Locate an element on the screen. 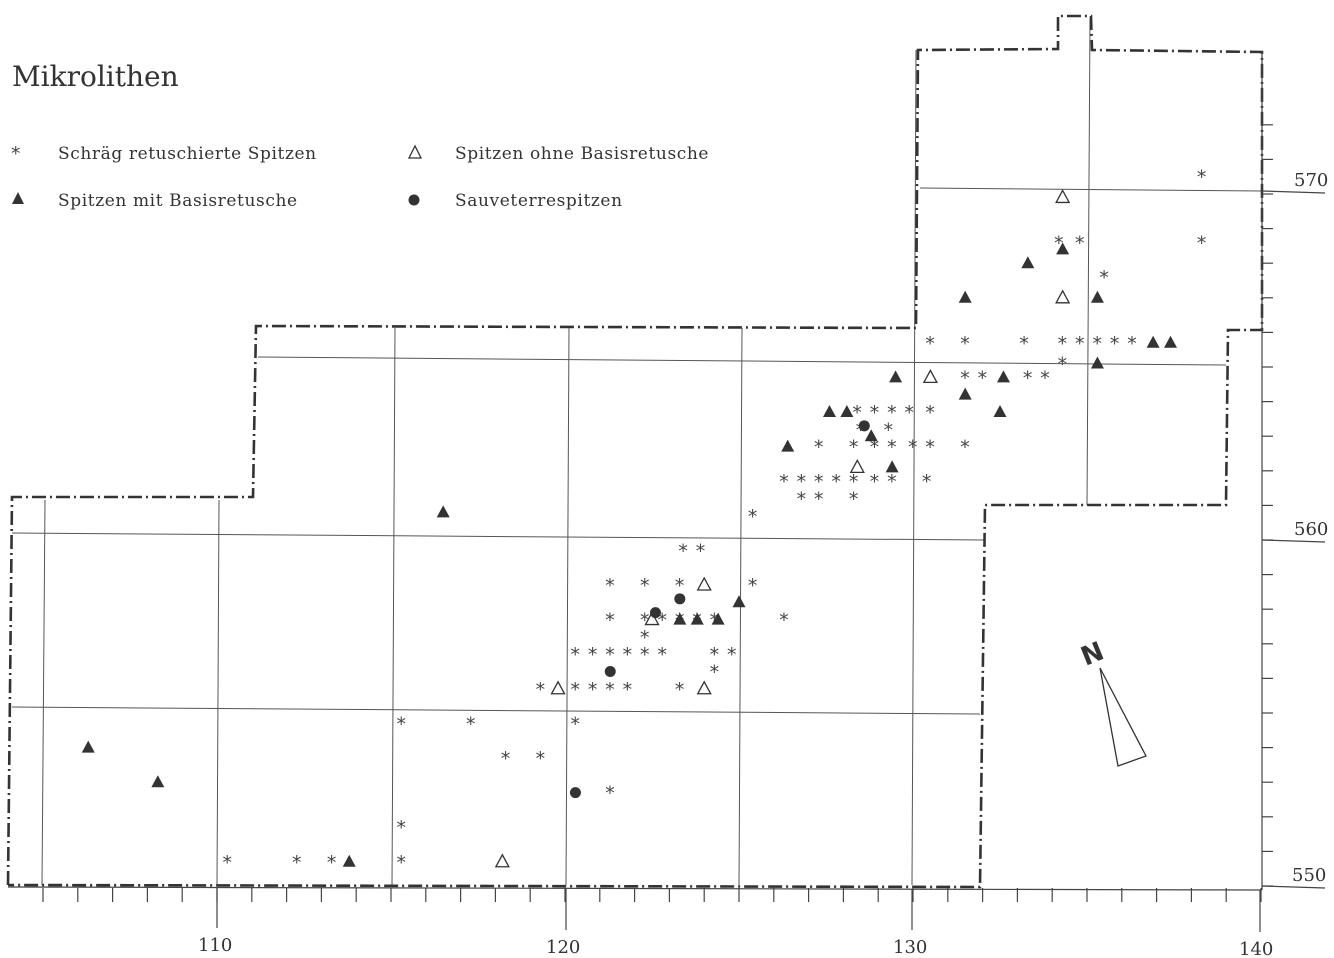 Image resolution: width=1334 pixels, height=958 pixels. legend-label-star: Schräg retuschierte Spitzen is located at coordinates (187, 154).